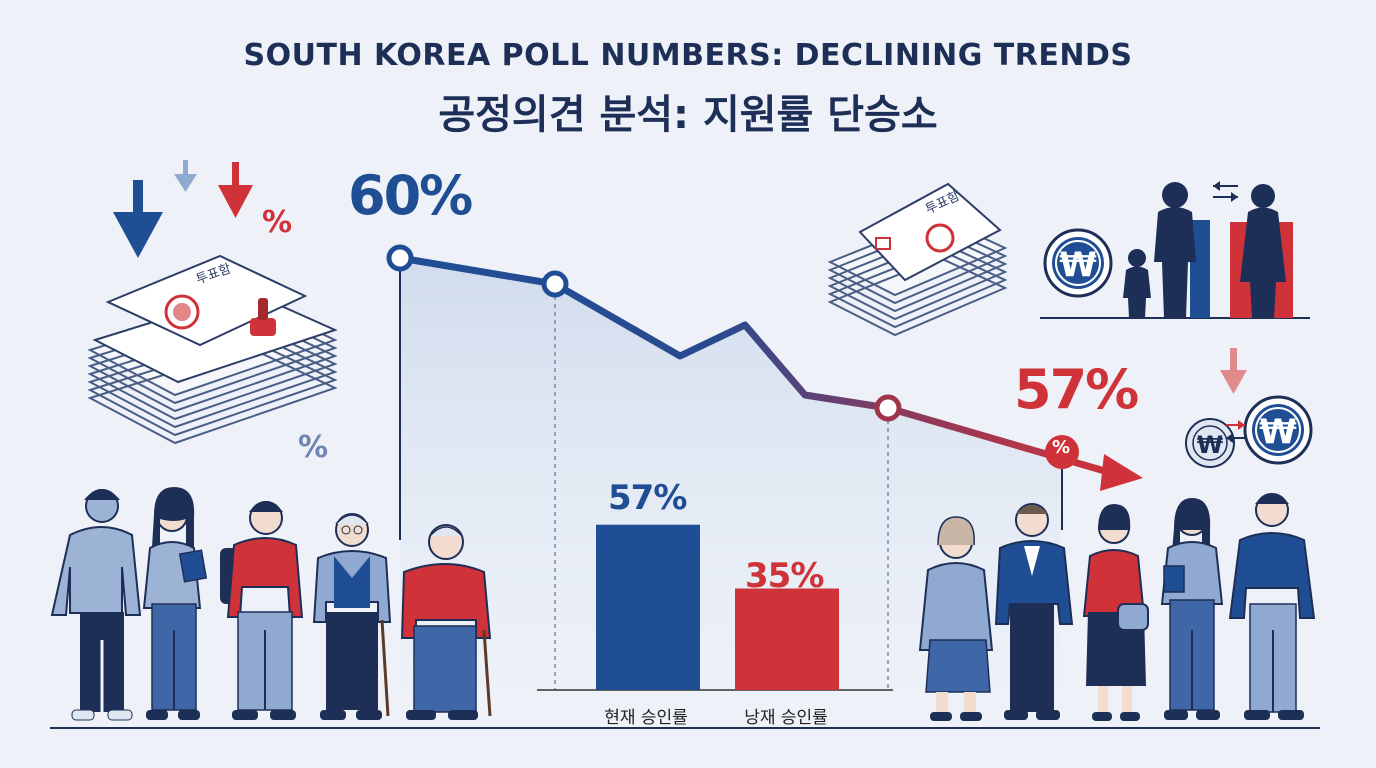 This screenshot has height=768, width=1376. I want to click on people-group-right, so click(1117, 607).